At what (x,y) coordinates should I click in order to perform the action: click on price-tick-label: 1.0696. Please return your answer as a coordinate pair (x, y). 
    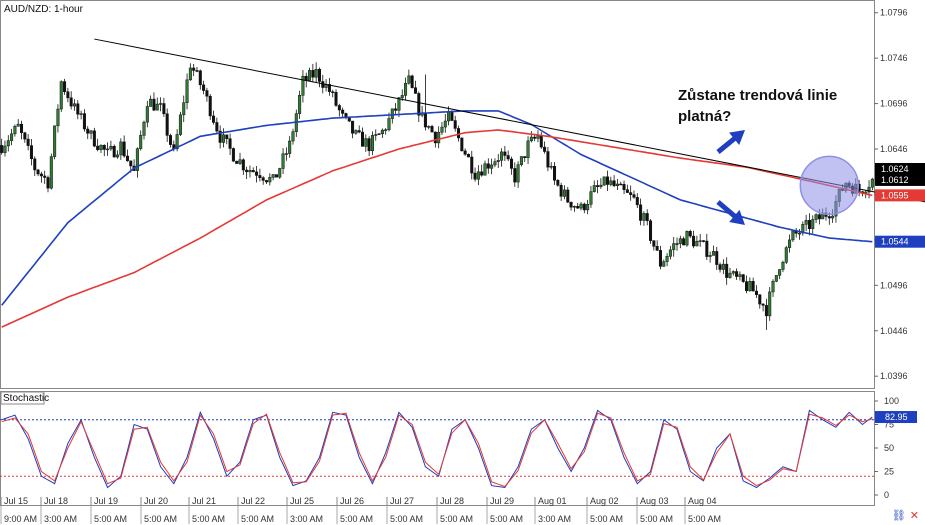
    Looking at the image, I should click on (894, 104).